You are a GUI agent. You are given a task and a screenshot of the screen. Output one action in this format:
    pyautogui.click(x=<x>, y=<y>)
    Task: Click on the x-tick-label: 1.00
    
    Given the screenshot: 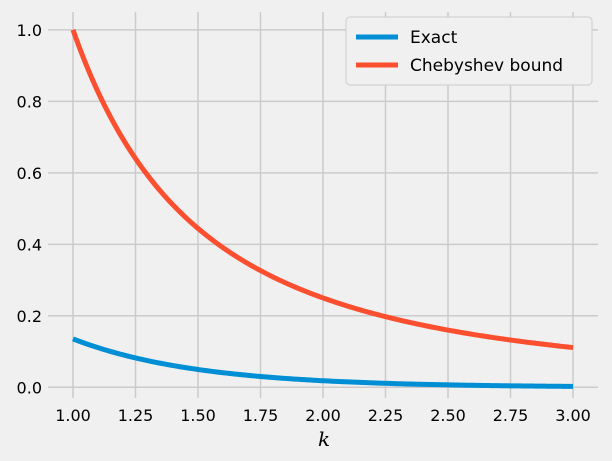 What is the action you would take?
    pyautogui.click(x=73, y=415)
    